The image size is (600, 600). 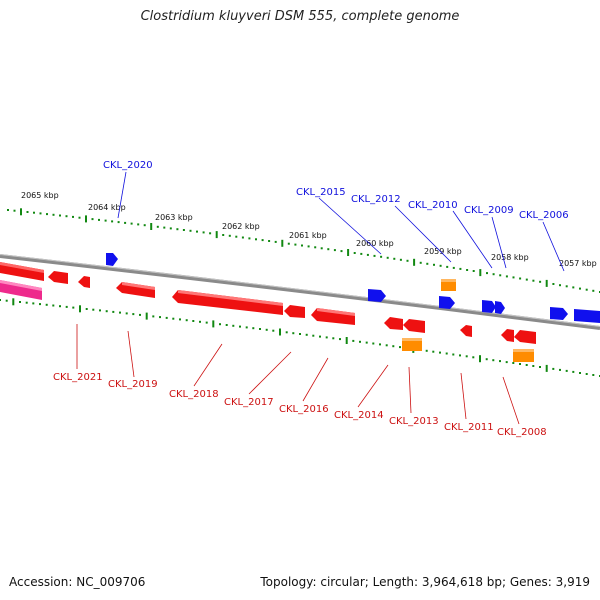 What do you see at coordinates (544, 215) in the screenshot?
I see `gene-label-forward: CKL_2006` at bounding box center [544, 215].